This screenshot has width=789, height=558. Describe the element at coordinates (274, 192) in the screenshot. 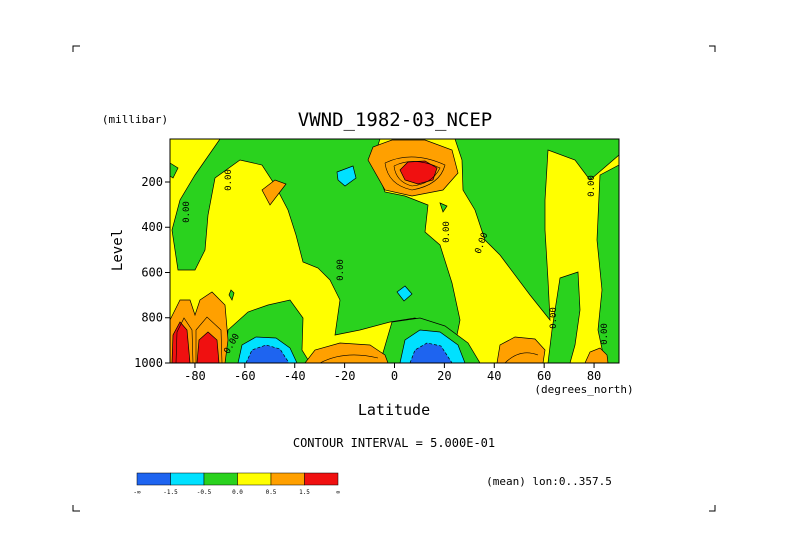

I see `orange-region-upper-small` at that location.